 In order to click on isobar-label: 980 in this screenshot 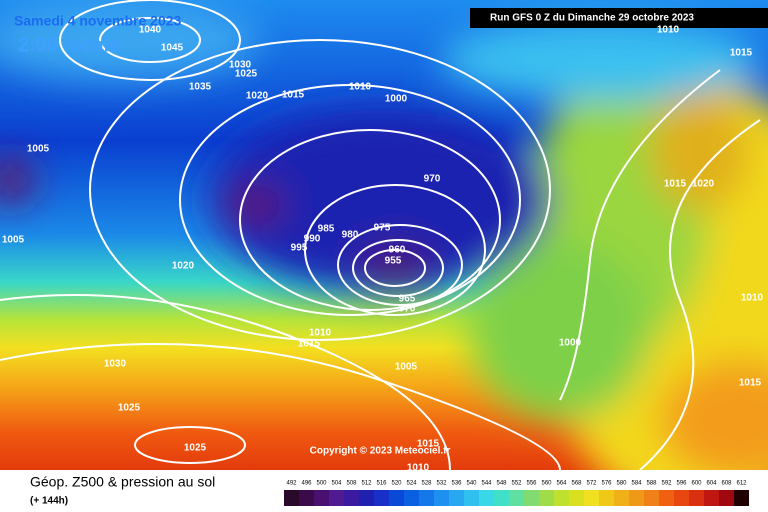, I will do `click(350, 235)`.